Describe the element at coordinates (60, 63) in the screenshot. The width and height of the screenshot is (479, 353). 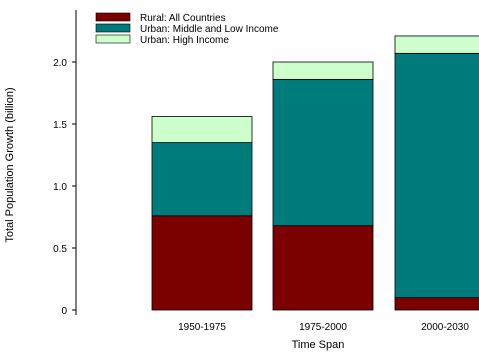
I see `y-tick-label: 2.0` at that location.